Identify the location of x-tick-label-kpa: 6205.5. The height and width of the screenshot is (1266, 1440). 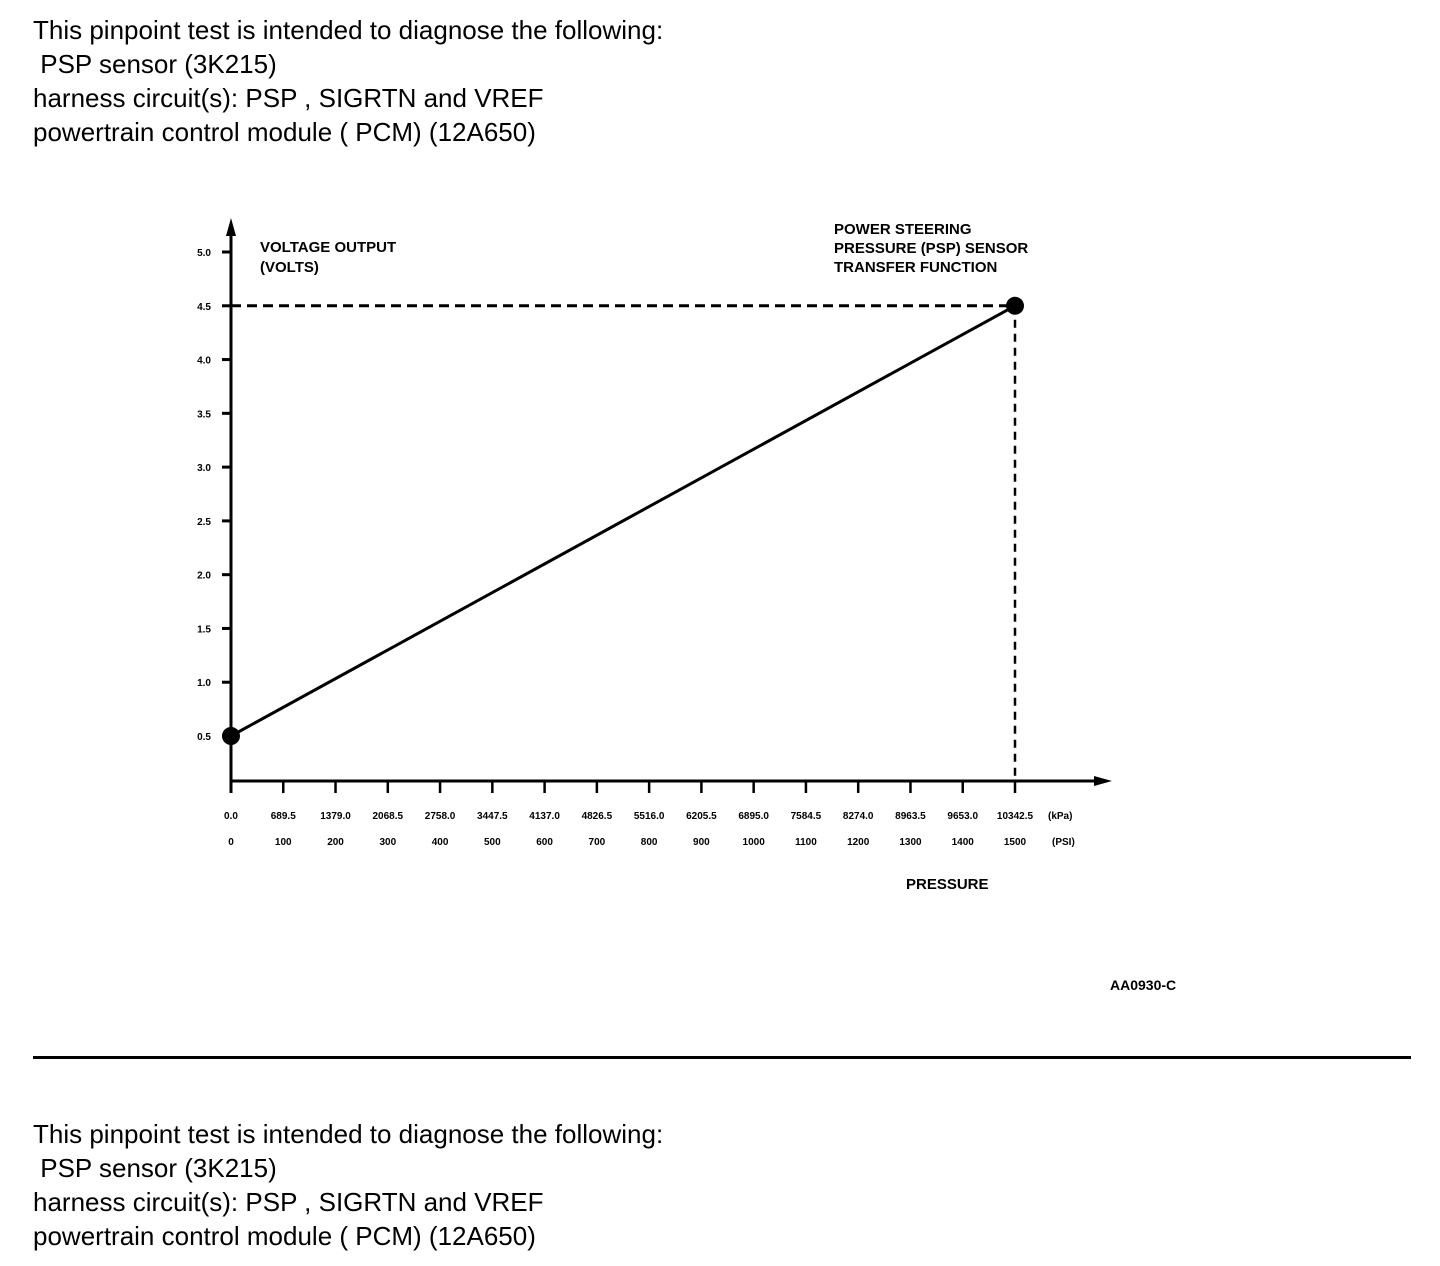
(701, 816).